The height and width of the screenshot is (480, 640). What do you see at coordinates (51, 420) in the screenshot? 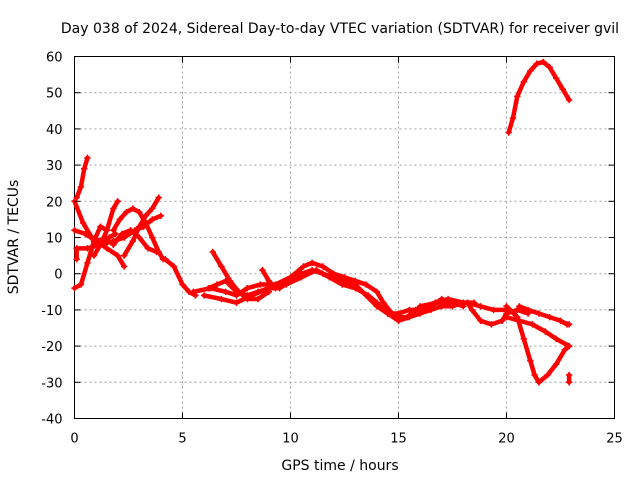
I see `y-tick-label: -40` at bounding box center [51, 420].